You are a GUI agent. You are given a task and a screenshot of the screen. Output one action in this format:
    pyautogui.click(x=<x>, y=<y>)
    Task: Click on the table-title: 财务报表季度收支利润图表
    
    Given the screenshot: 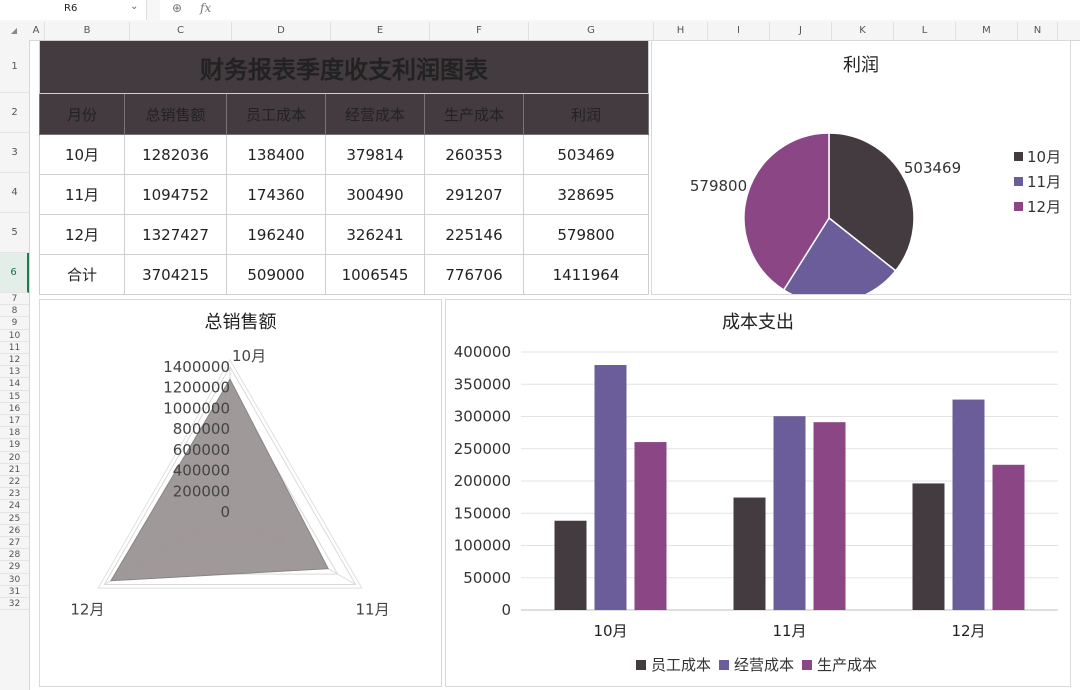 What is the action you would take?
    pyautogui.click(x=344, y=67)
    